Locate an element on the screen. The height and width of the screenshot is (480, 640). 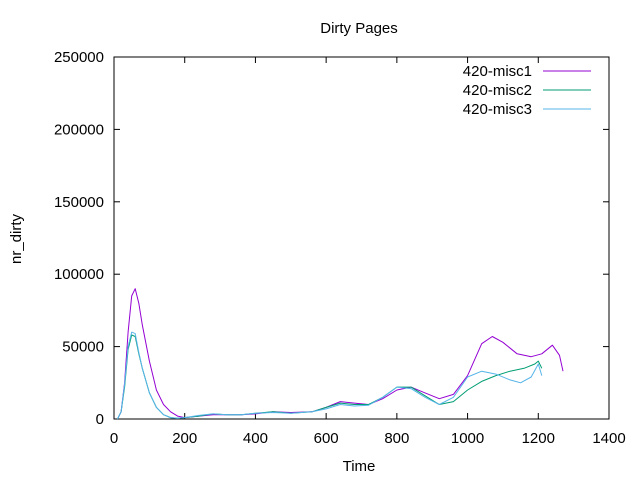
legend-label: 420-misc1 is located at coordinates (497, 71).